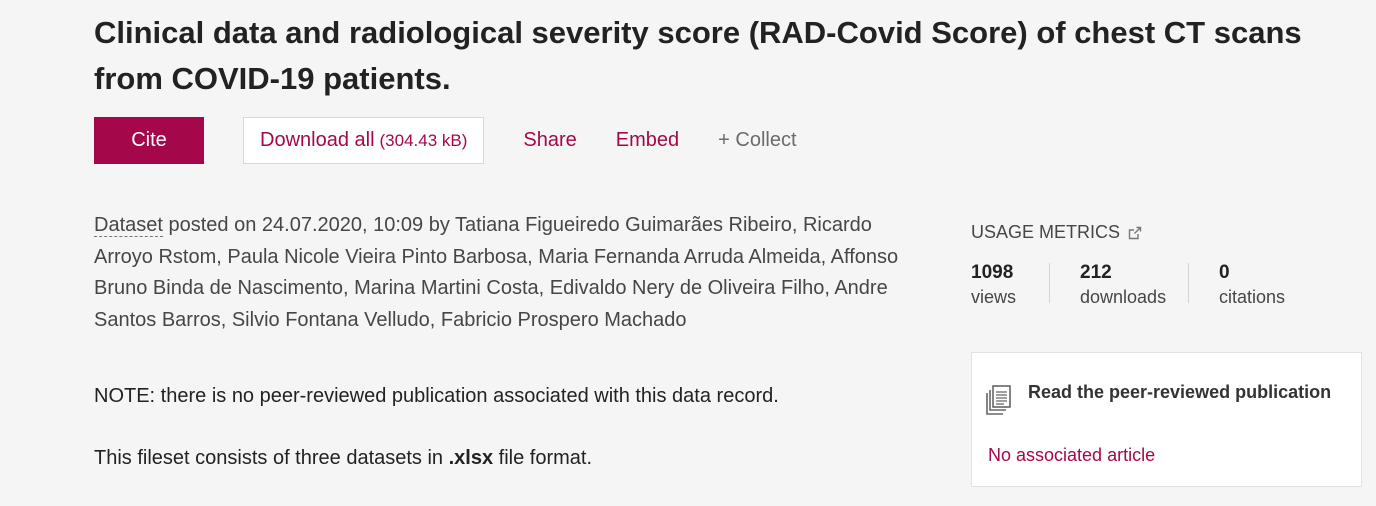 Image resolution: width=1376 pixels, height=506 pixels. What do you see at coordinates (1252, 297) in the screenshot?
I see `metric-citations-label: citations` at bounding box center [1252, 297].